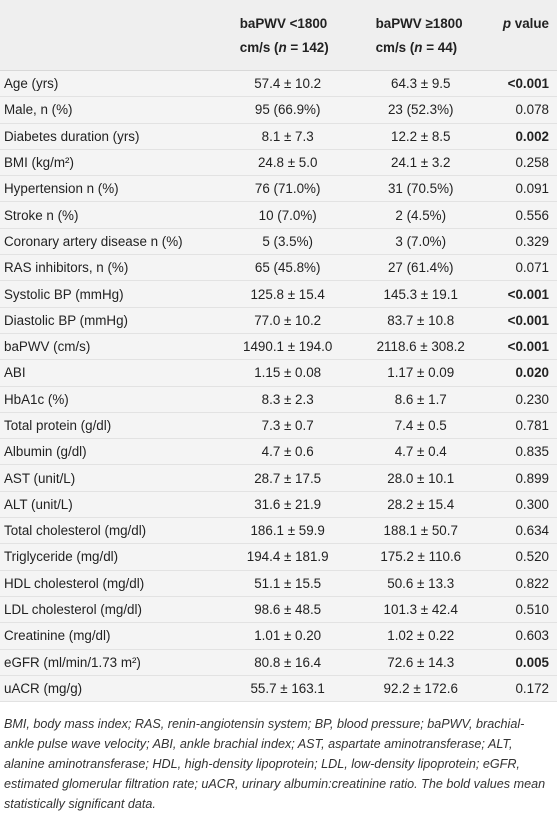 The image size is (557, 829). I want to click on group2-value: 27 (61.4%), so click(420, 268).